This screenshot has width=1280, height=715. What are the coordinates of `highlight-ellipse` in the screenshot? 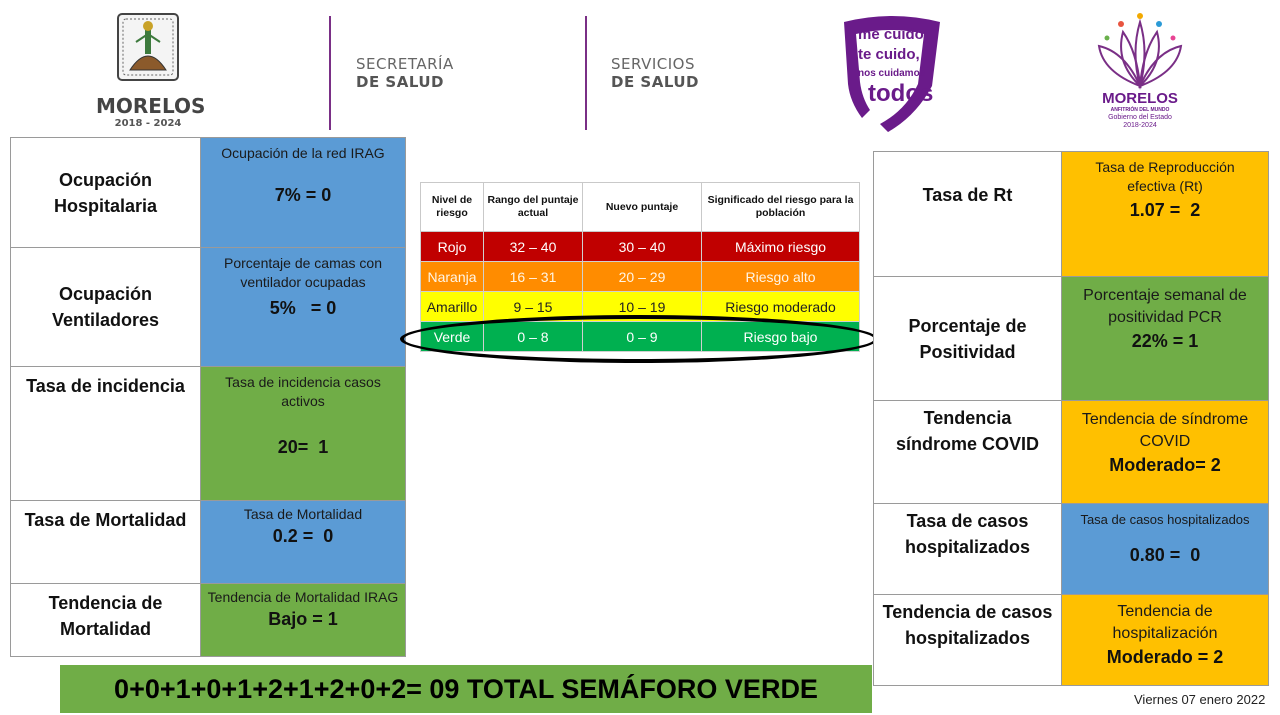 It's located at (639, 339).